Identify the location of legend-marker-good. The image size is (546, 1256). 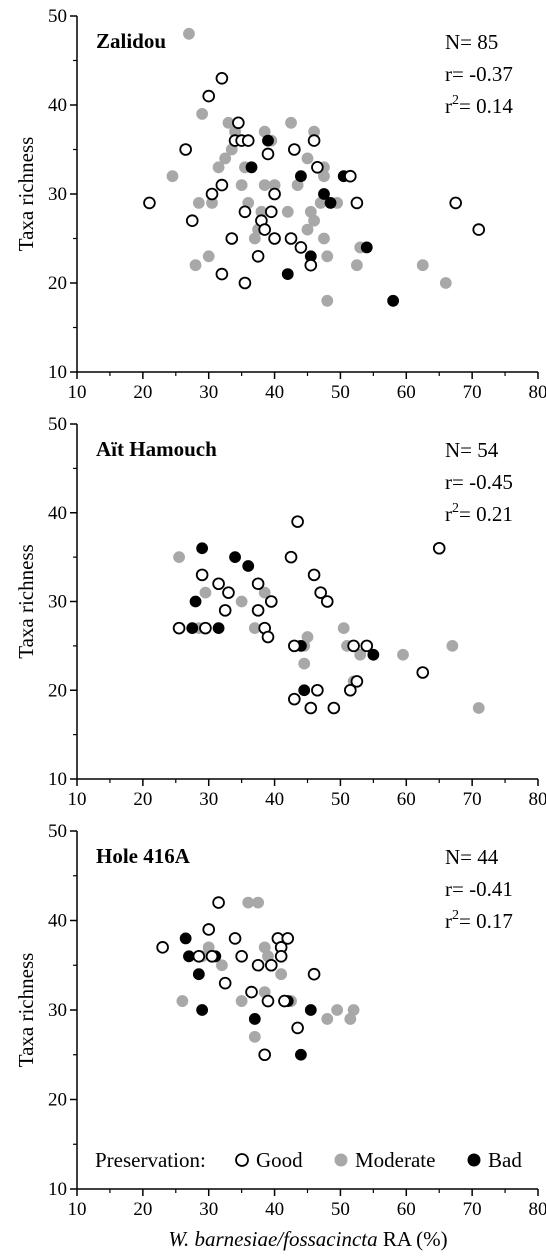
(242, 1160).